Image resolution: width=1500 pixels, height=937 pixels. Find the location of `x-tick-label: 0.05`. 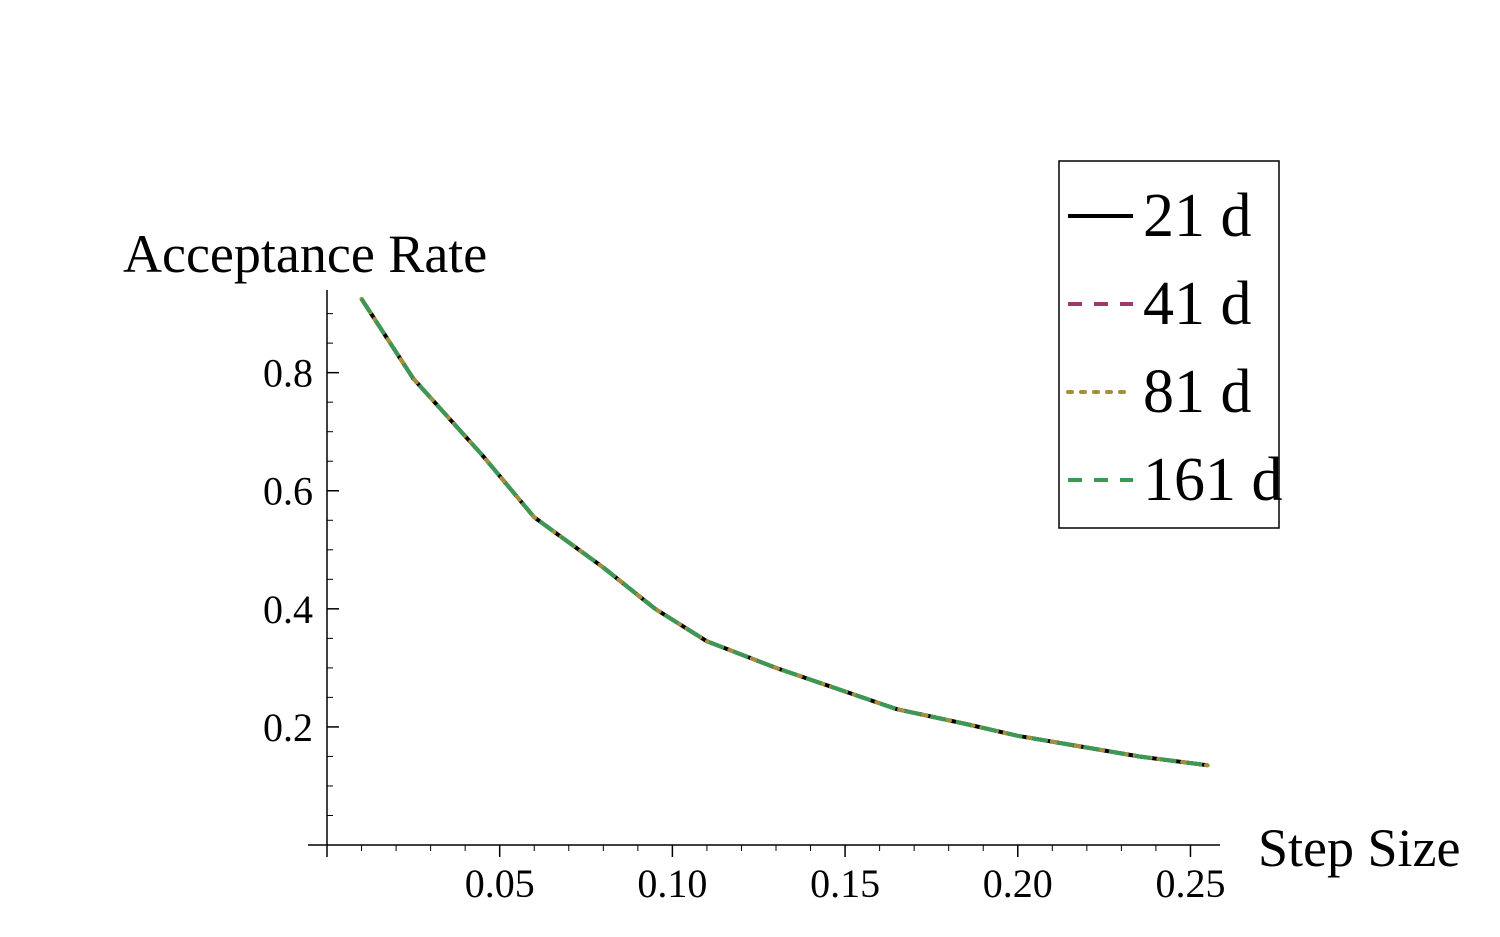

x-tick-label: 0.05 is located at coordinates (500, 883).